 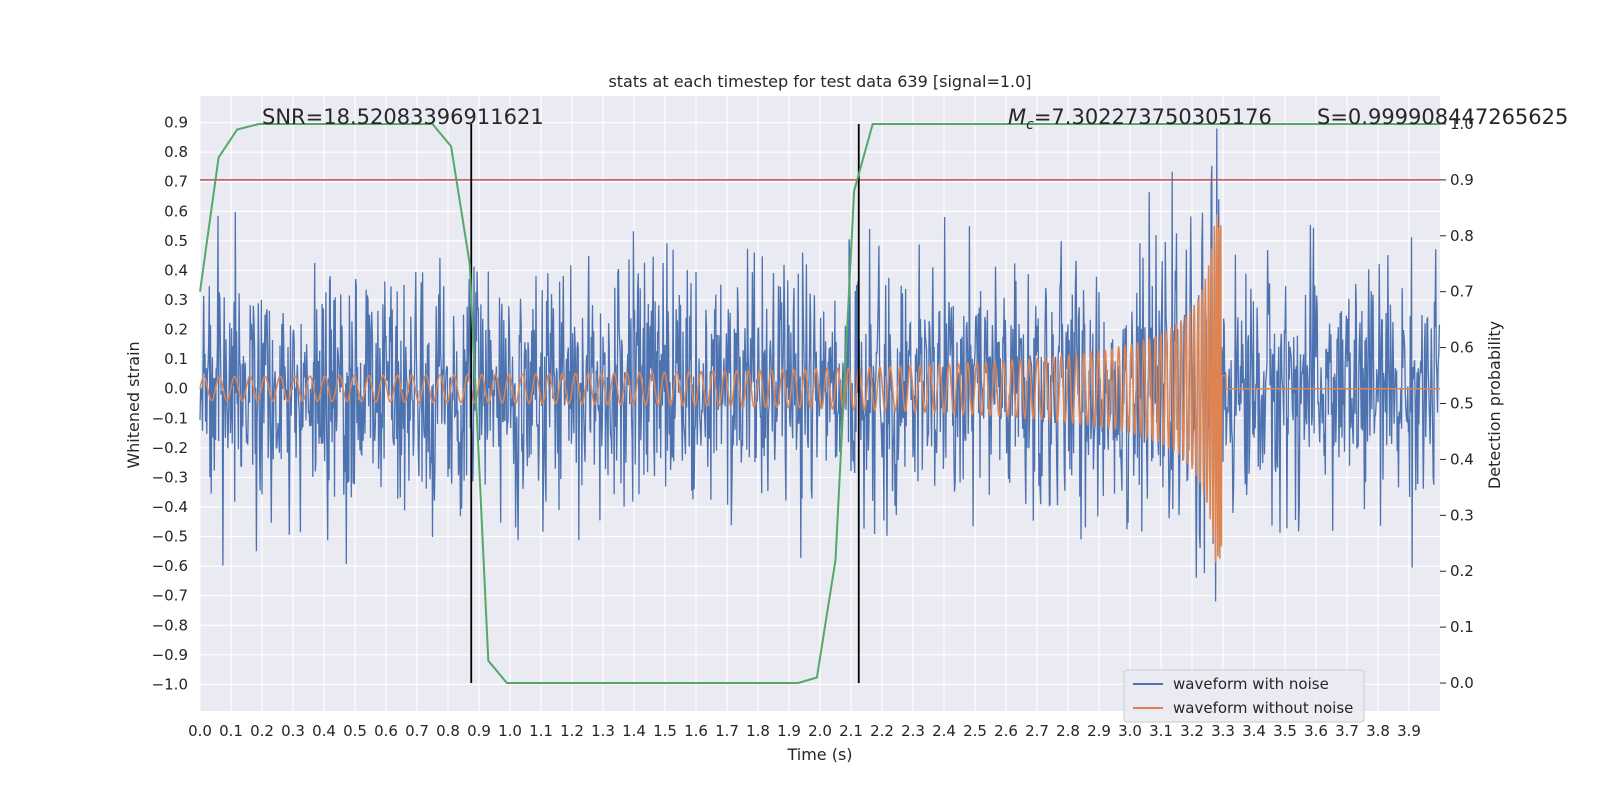 What do you see at coordinates (1462, 571) in the screenshot?
I see `y-right-tick-label: 0.2` at bounding box center [1462, 571].